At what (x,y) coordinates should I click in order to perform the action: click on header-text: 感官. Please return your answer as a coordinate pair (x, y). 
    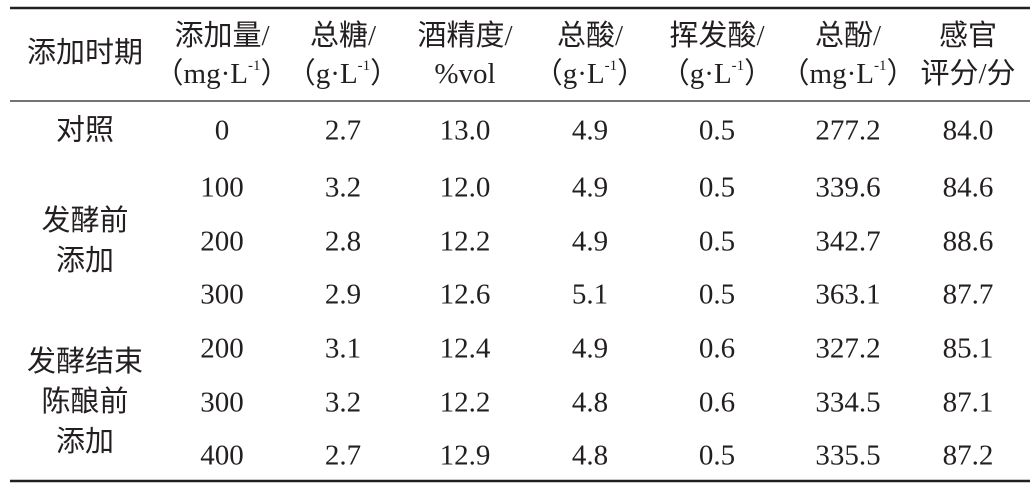
    Looking at the image, I should click on (968, 35).